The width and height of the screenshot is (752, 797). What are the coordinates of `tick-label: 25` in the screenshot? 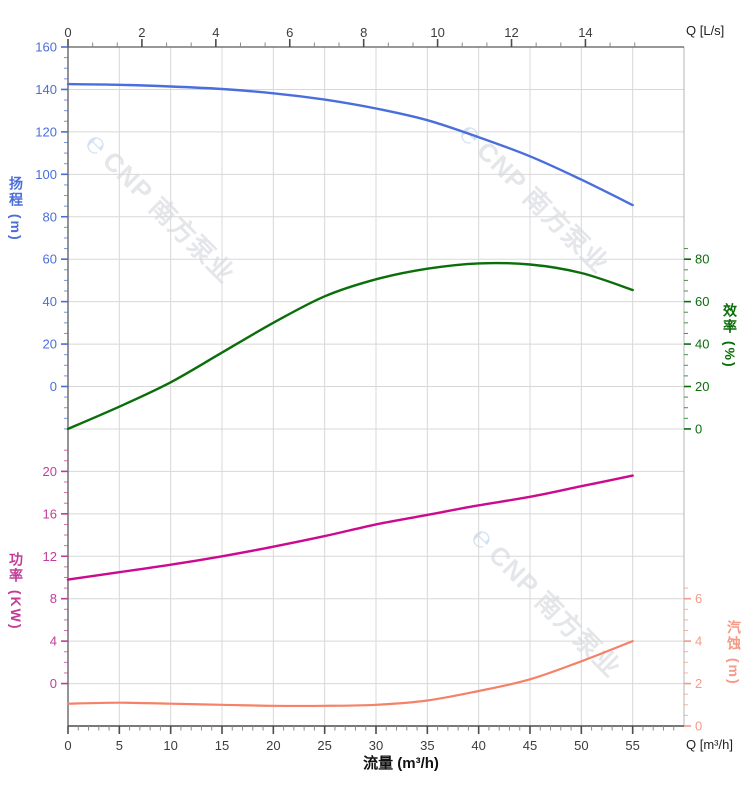 It's located at (324, 745).